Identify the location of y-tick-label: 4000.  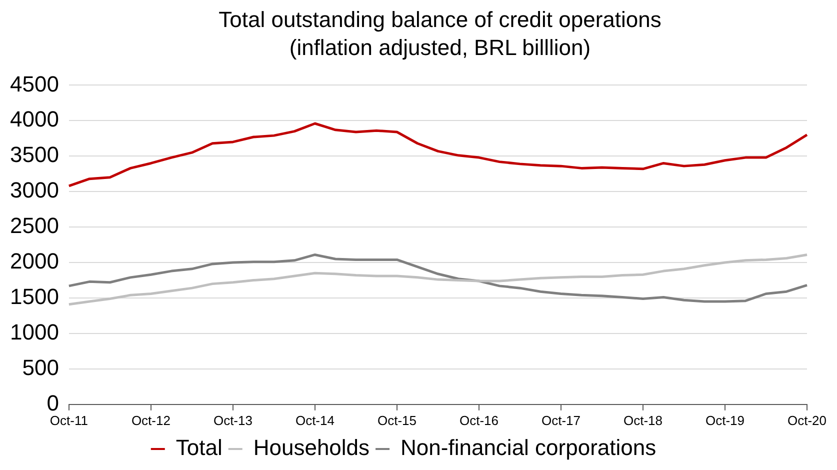
(34, 119).